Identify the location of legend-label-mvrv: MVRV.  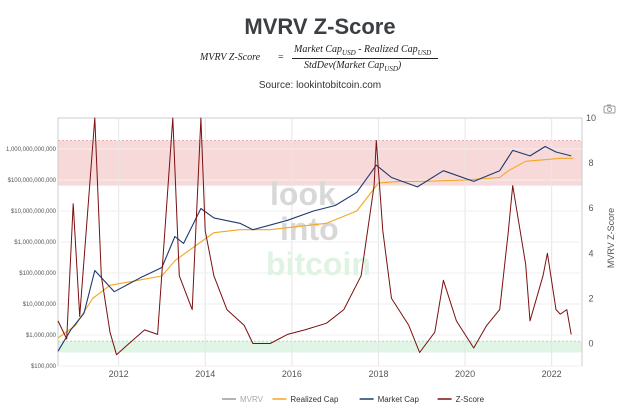
(252, 399).